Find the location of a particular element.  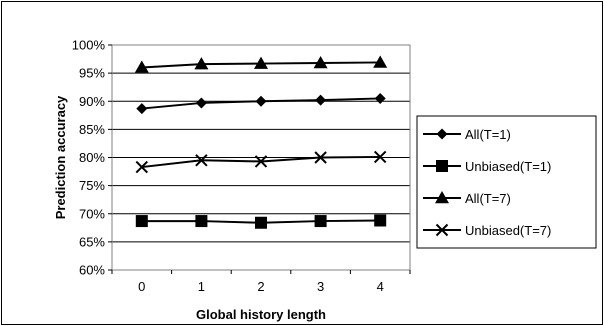

y-tick-label: 85% is located at coordinates (92, 129).